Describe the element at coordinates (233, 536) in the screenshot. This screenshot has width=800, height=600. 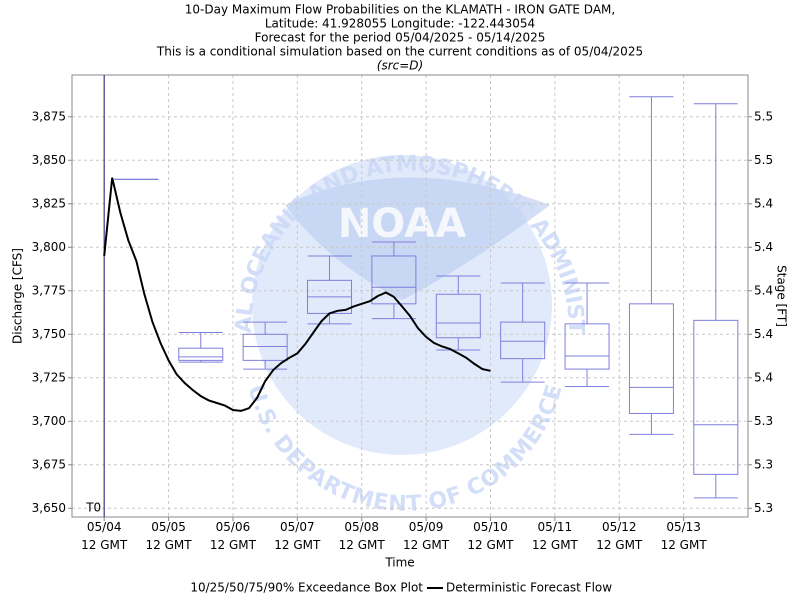
I see `x-tick-label: 05/06 12 GMT` at that location.